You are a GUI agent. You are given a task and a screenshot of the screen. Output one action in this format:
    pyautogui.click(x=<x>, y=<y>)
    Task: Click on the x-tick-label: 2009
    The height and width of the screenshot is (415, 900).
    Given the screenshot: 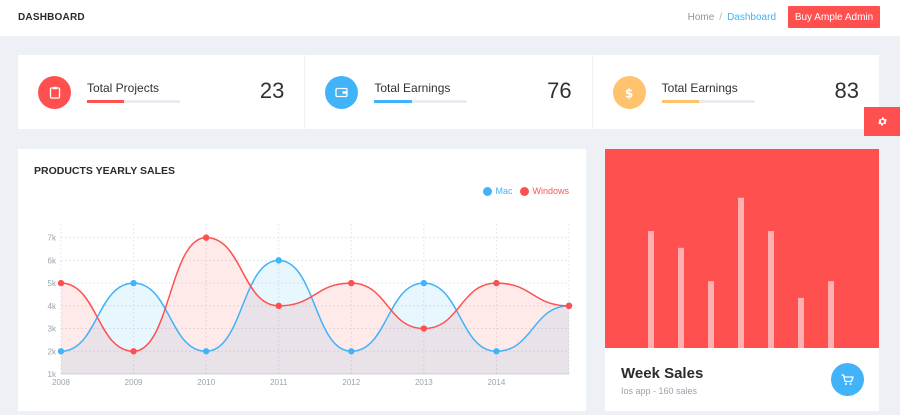 What is the action you would take?
    pyautogui.click(x=134, y=382)
    